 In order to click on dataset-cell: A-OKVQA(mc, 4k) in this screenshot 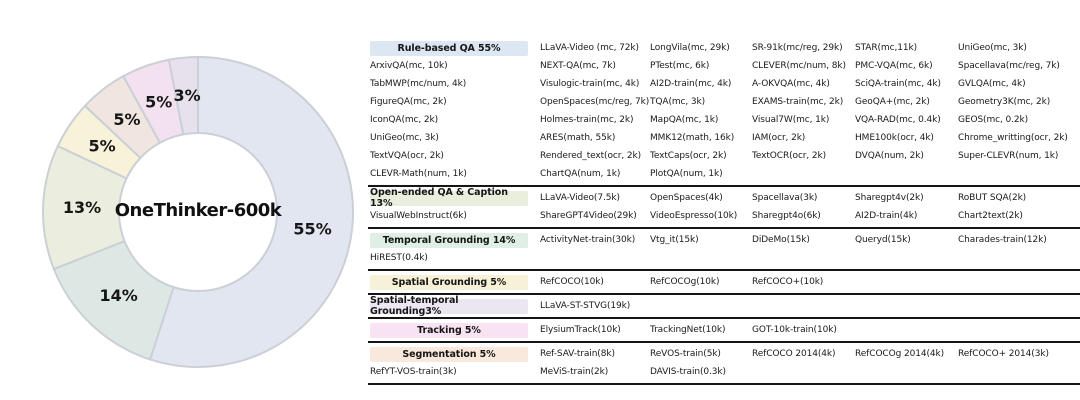, I will do `click(791, 84)`.